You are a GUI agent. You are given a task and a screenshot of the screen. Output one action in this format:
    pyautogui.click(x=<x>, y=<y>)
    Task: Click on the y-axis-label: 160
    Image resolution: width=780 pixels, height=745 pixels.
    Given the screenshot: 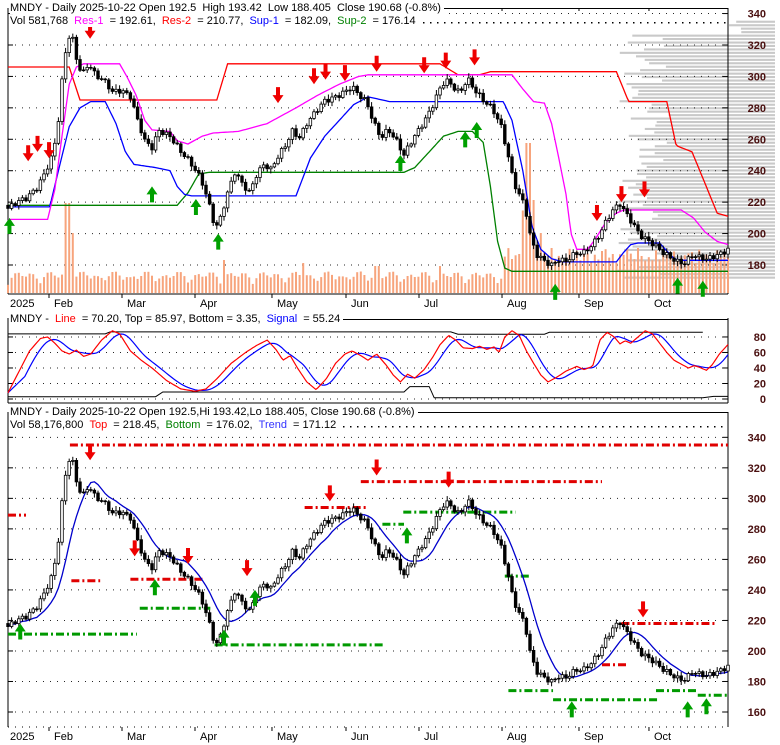 What is the action you would take?
    pyautogui.click(x=757, y=713)
    